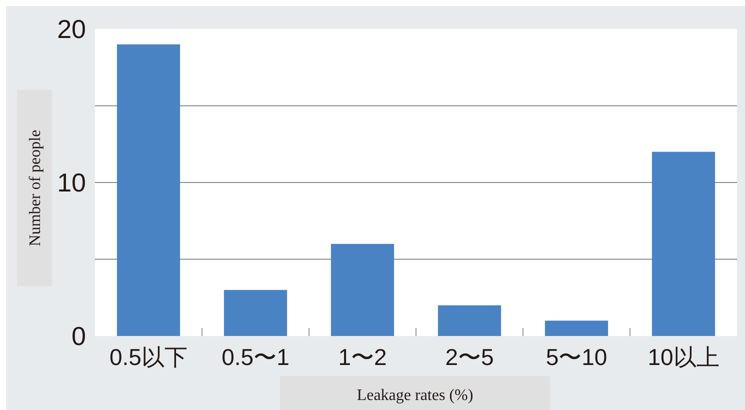 This screenshot has height=410, width=745. What do you see at coordinates (256, 357) in the screenshot?
I see `x-tick-label: 0.5〜1` at bounding box center [256, 357].